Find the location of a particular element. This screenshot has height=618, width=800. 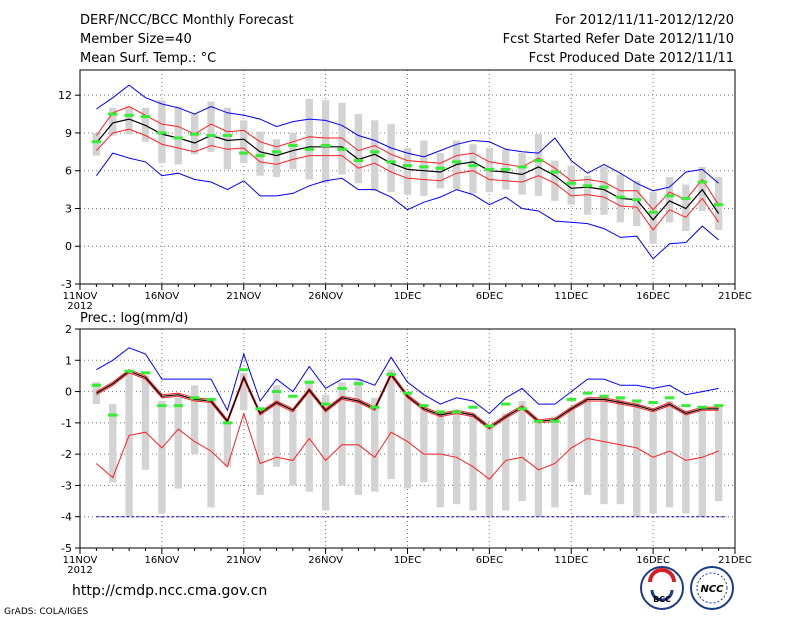

temp-ytick-label: 3 is located at coordinates (68, 208).